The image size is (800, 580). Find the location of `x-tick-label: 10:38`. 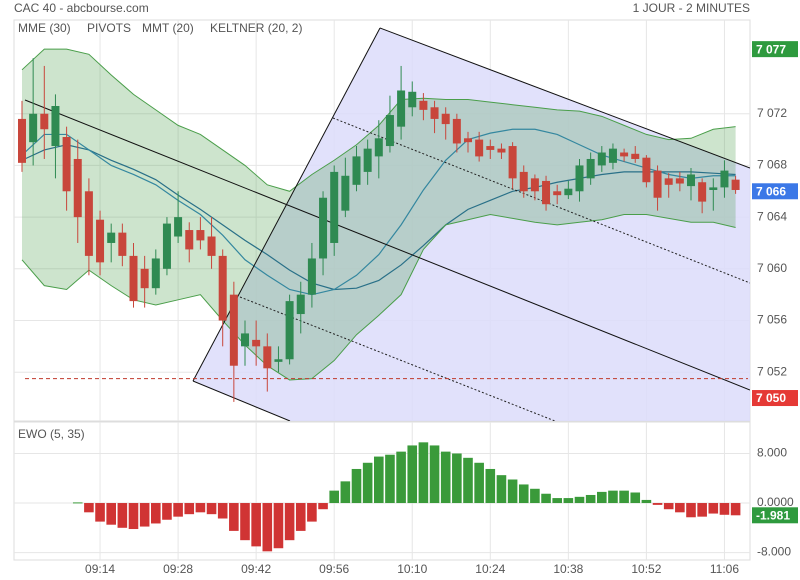

x-tick-label: 10:38 is located at coordinates (568, 569).